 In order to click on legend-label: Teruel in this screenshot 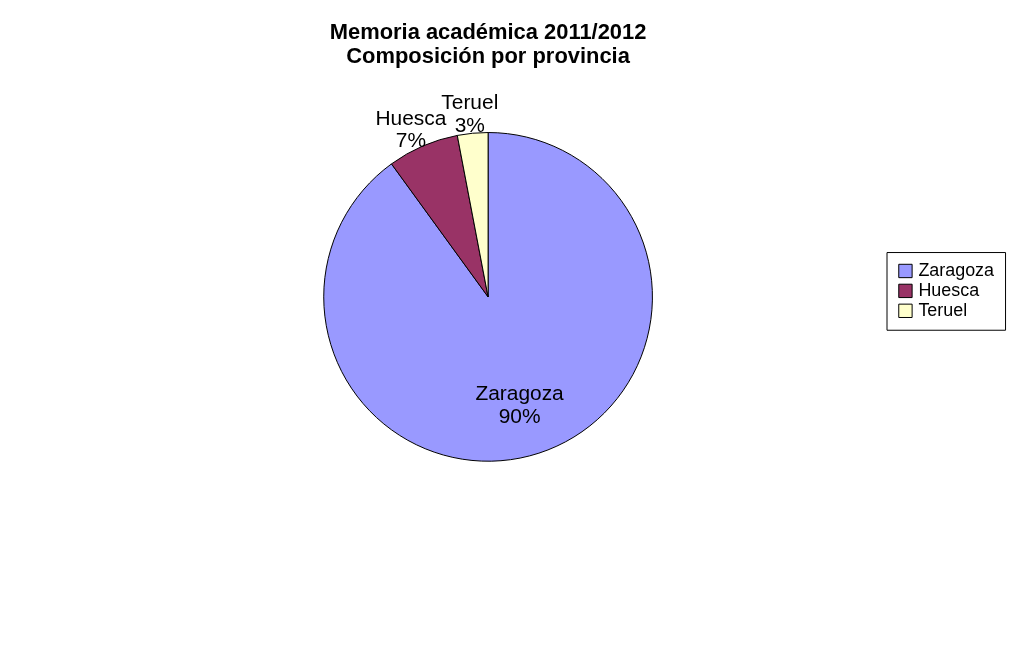, I will do `click(943, 309)`.